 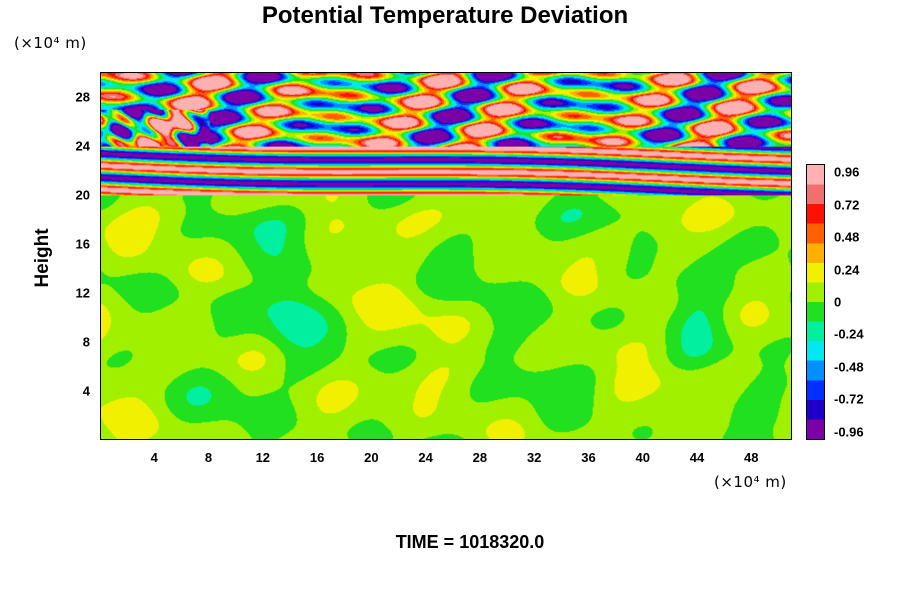 What do you see at coordinates (42, 258) in the screenshot?
I see `y-axis-label: Height` at bounding box center [42, 258].